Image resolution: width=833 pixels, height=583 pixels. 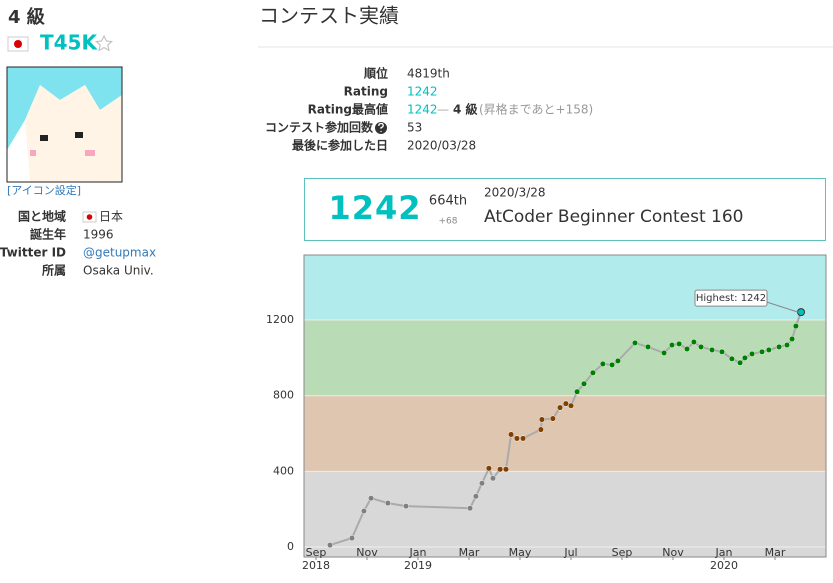 I want to click on x-tick-label: May, so click(x=520, y=552).